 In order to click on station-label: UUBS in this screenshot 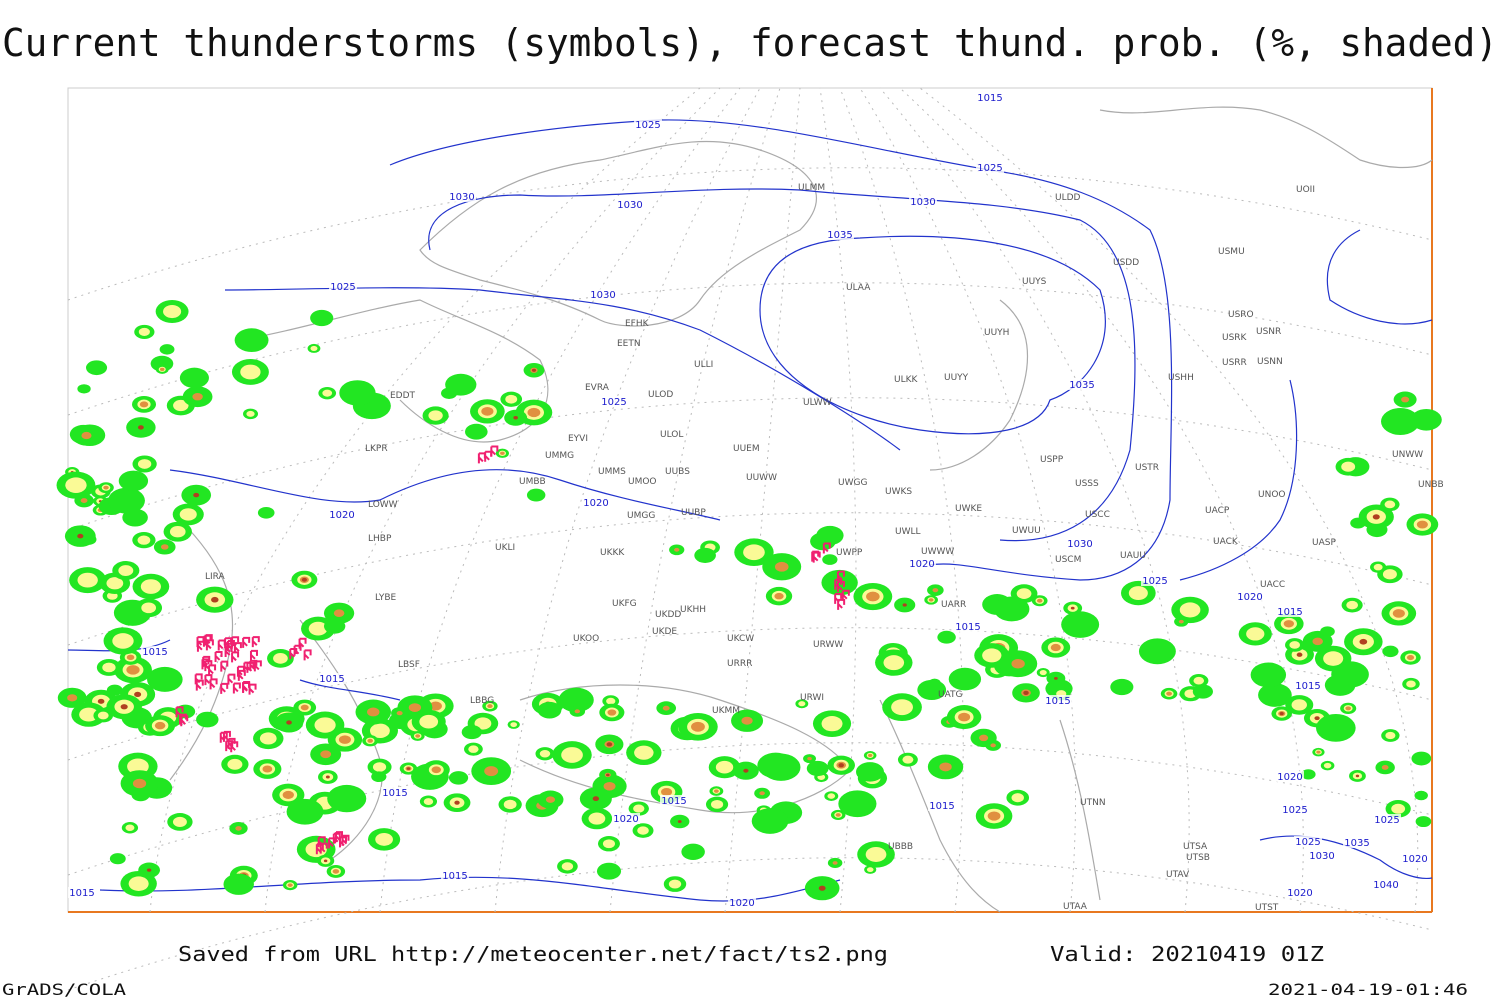, I will do `click(677, 472)`.